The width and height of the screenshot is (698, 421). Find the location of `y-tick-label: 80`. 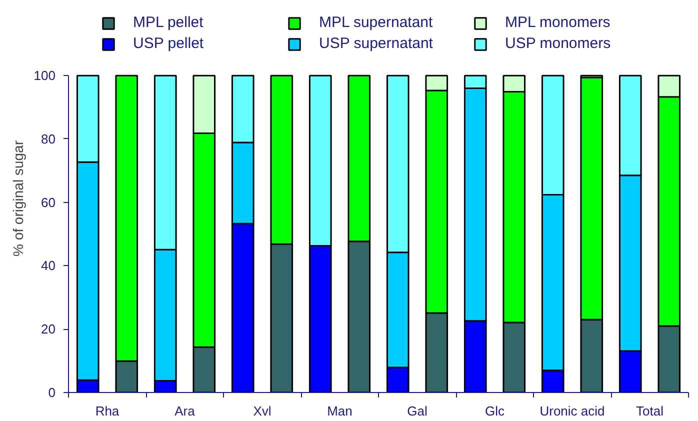

y-tick-label: 80 is located at coordinates (48, 138).